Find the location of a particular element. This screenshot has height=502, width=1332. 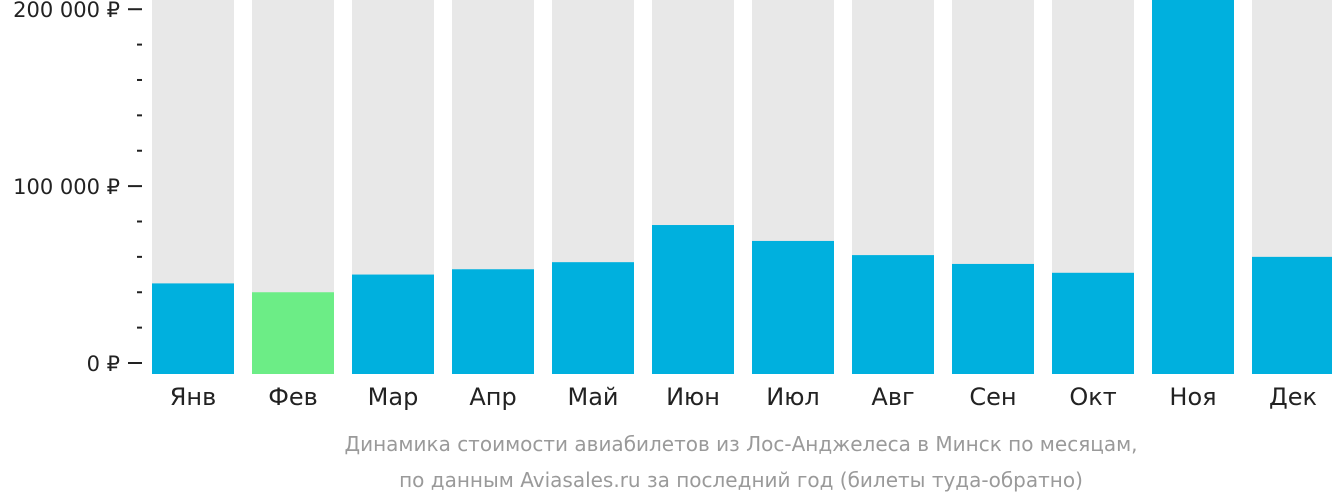

x-axis: Янв Фев Мар Апр Май Июн Июл Авг Сен Окт Ноя Дек is located at coordinates (743, 397).